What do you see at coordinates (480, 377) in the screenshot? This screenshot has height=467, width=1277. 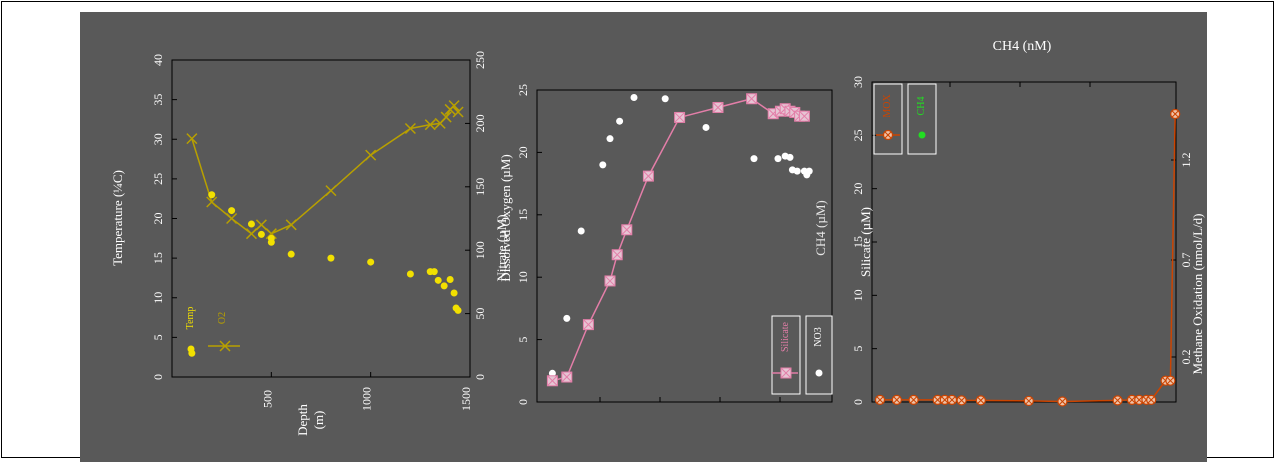 I see `panel1-right-tick-label: 0` at bounding box center [480, 377].